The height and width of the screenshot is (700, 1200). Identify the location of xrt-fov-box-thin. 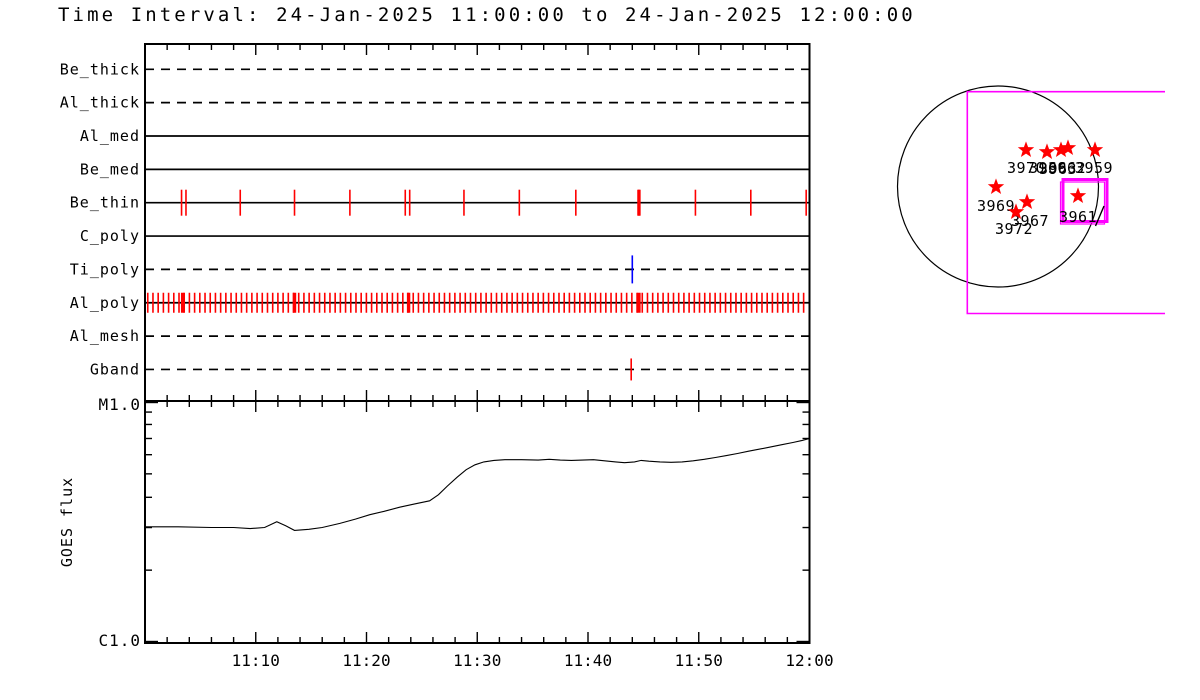
(1082, 203).